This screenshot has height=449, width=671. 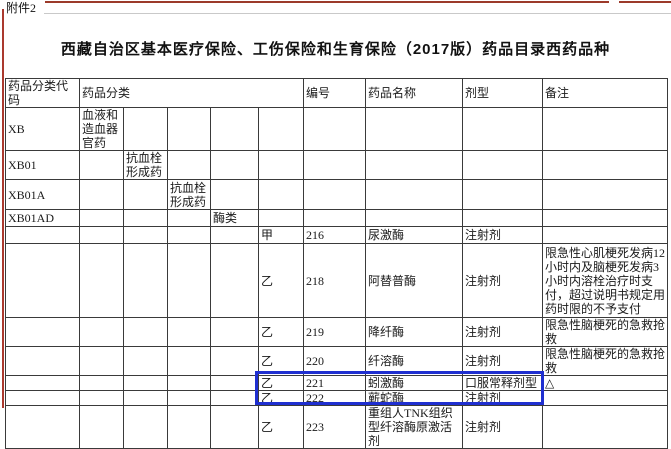 What do you see at coordinates (414, 332) in the screenshot?
I see `cell-drug-name: 降纤酶` at bounding box center [414, 332].